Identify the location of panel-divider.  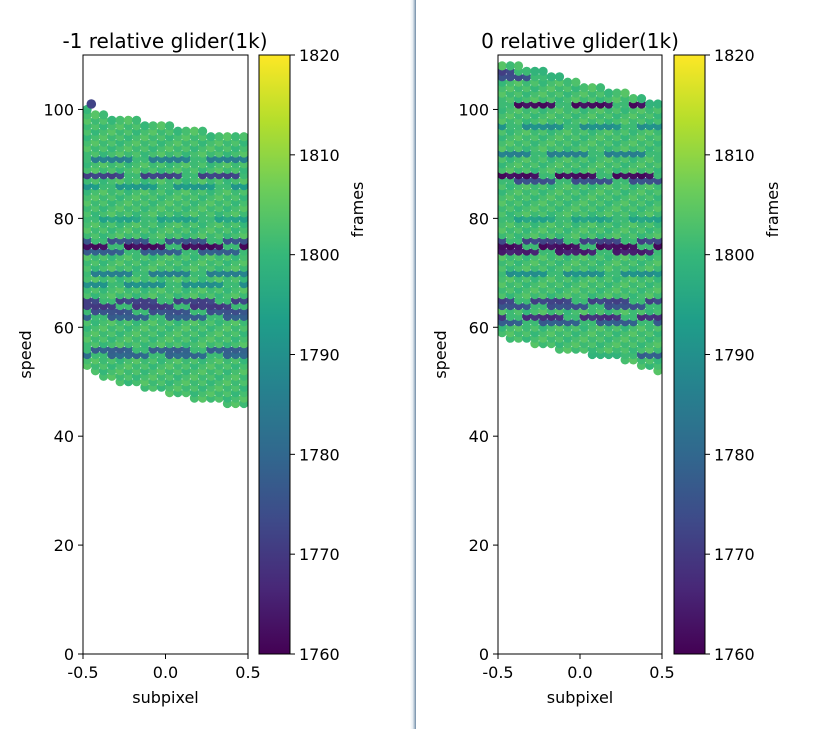
(413, 364).